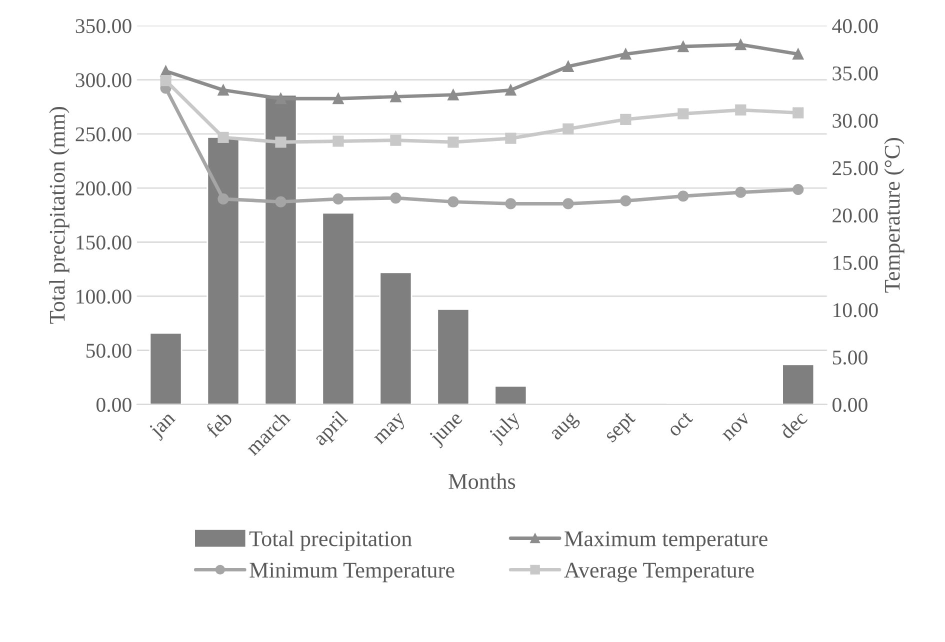 This screenshot has width=945, height=642. I want to click on y-tick-label: 300.00, so click(104, 80).